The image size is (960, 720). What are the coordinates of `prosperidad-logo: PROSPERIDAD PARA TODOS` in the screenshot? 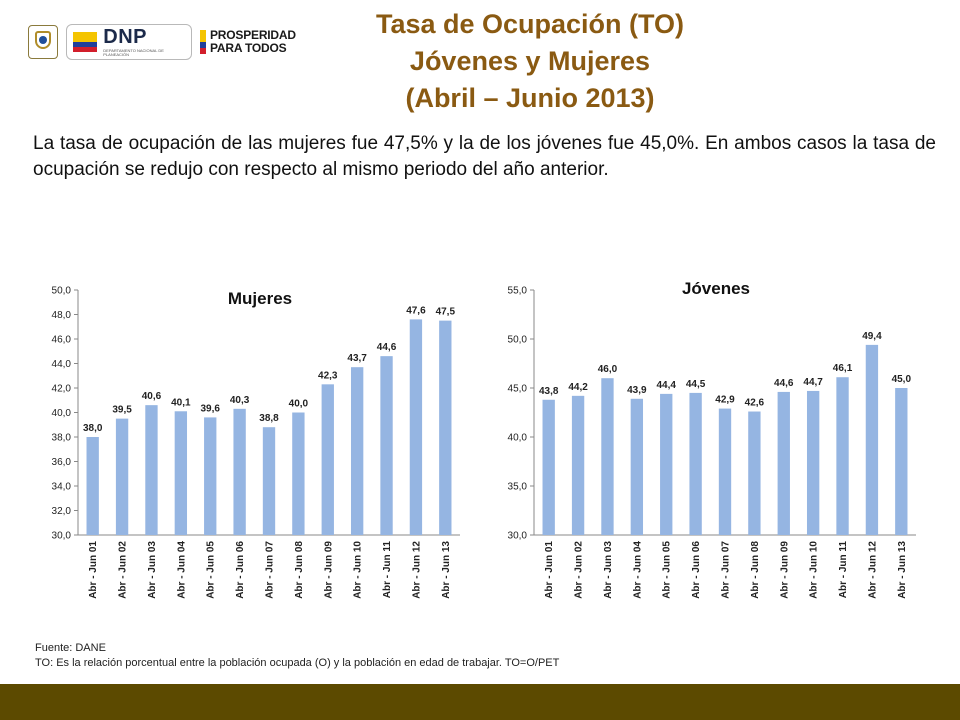 It's located at (248, 42).